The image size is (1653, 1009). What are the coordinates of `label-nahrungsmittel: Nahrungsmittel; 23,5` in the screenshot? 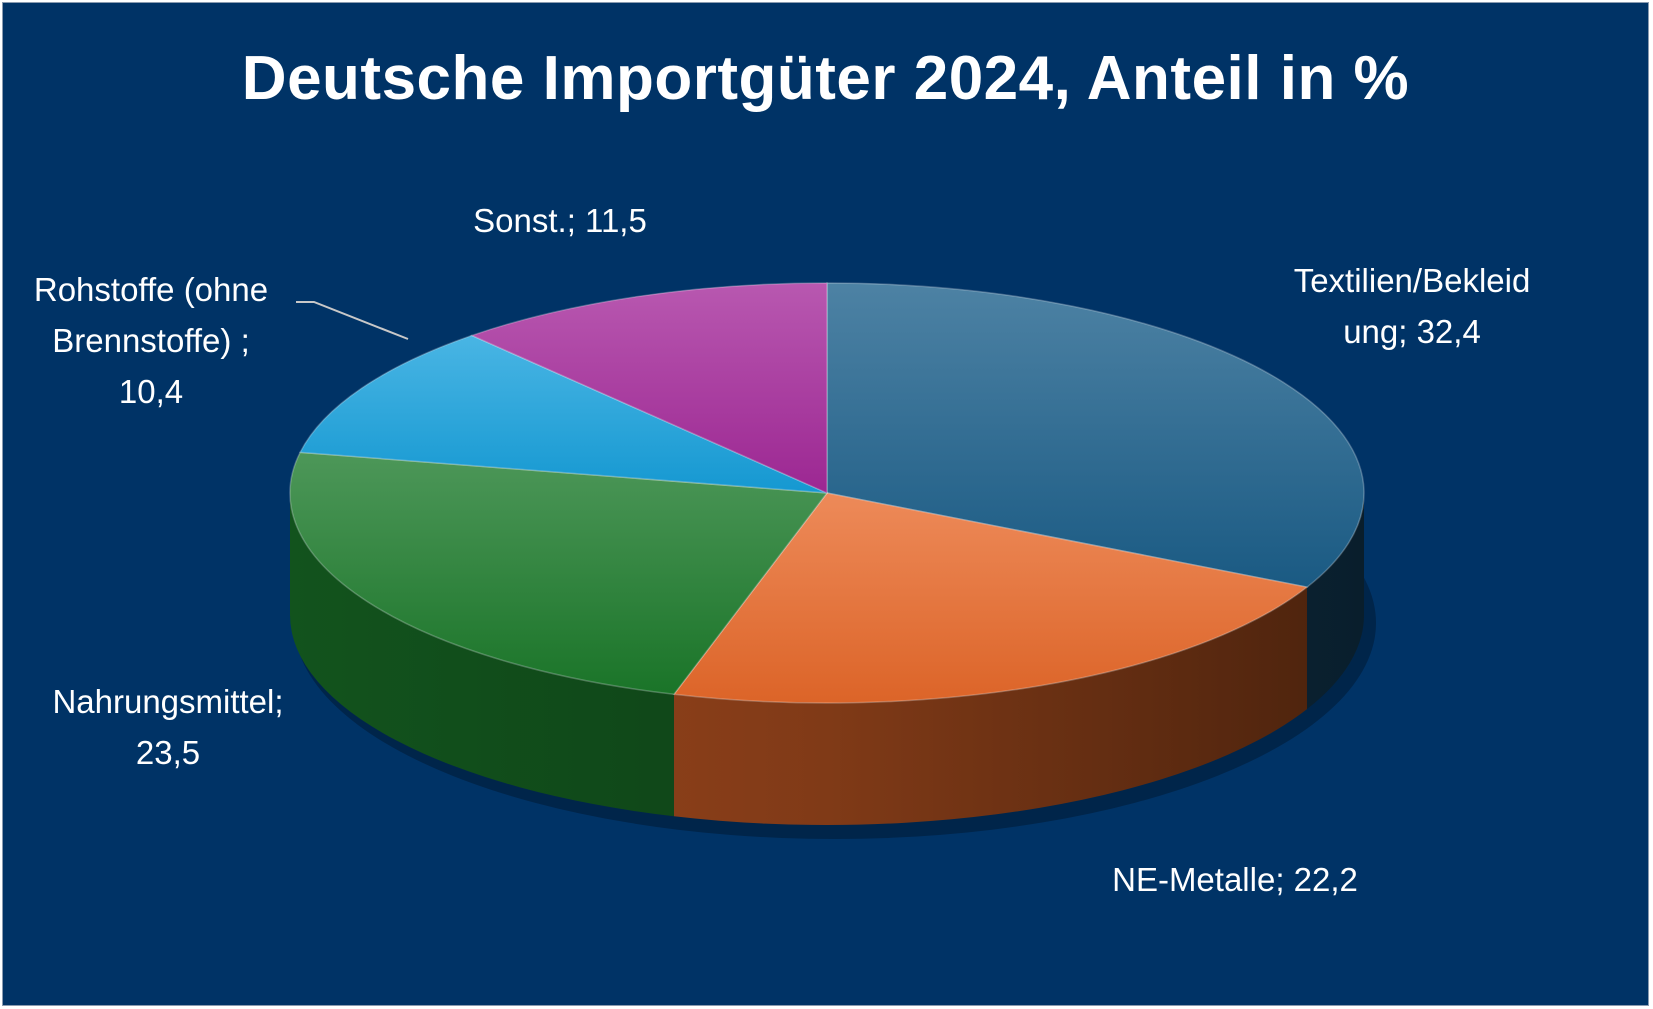 It's located at (167, 727).